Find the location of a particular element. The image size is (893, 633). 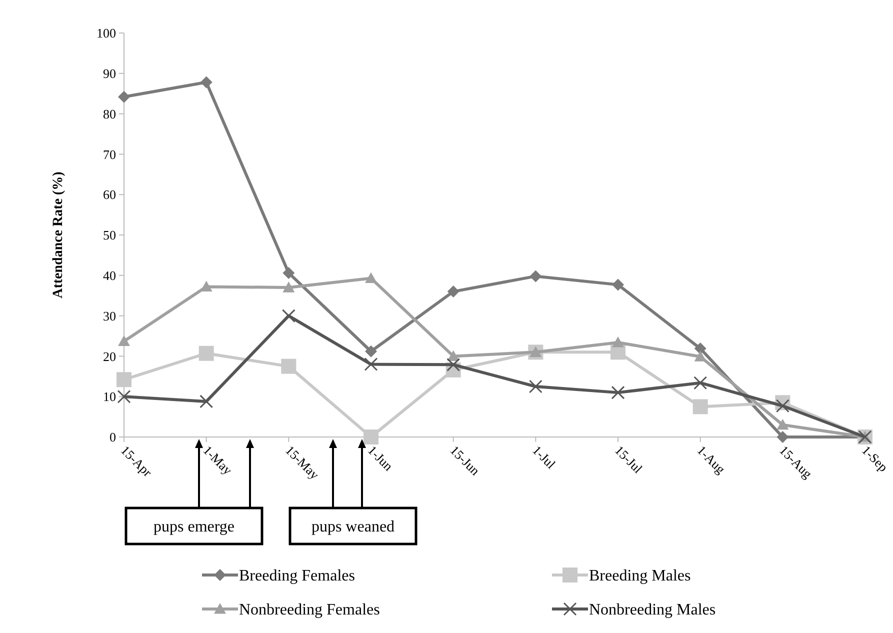

y-tick-label: 60 is located at coordinates (109, 194).